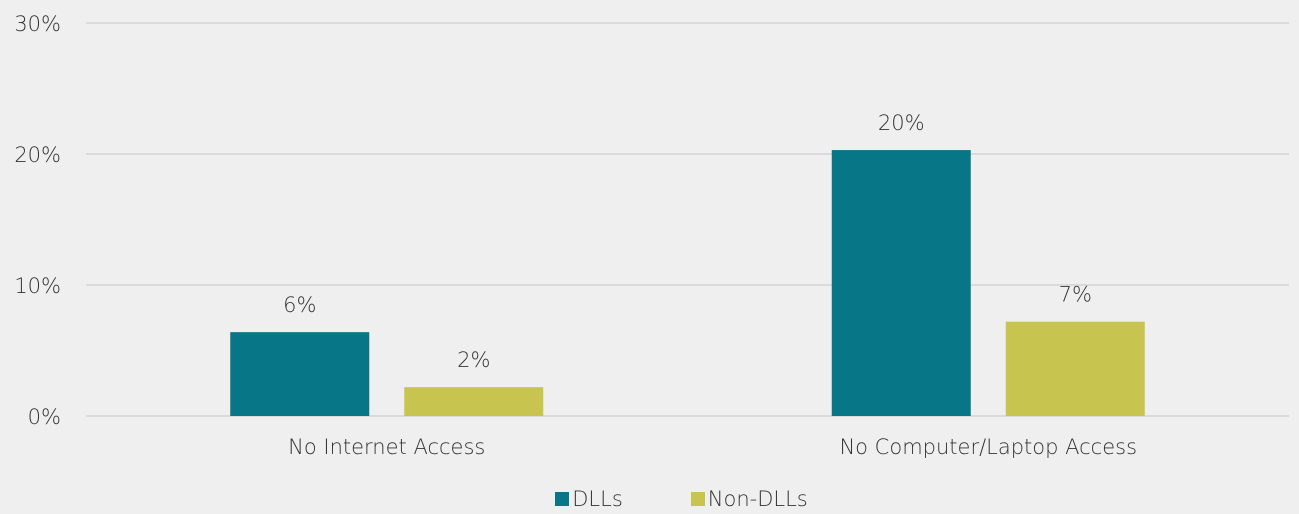  I want to click on data-label: 20%, so click(901, 123).